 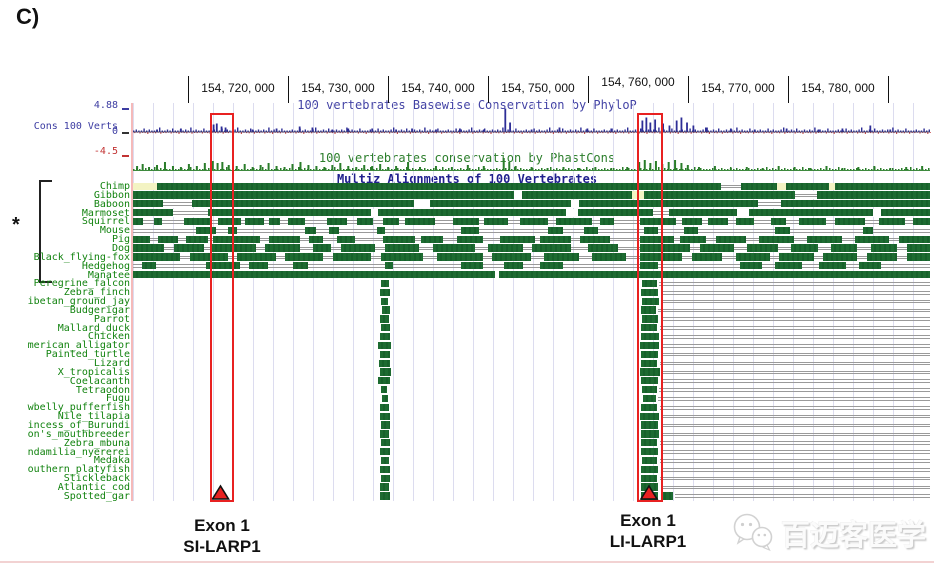 I want to click on species-label-zebra-mbuna: Zebra_mbuna, so click(x=96, y=443).